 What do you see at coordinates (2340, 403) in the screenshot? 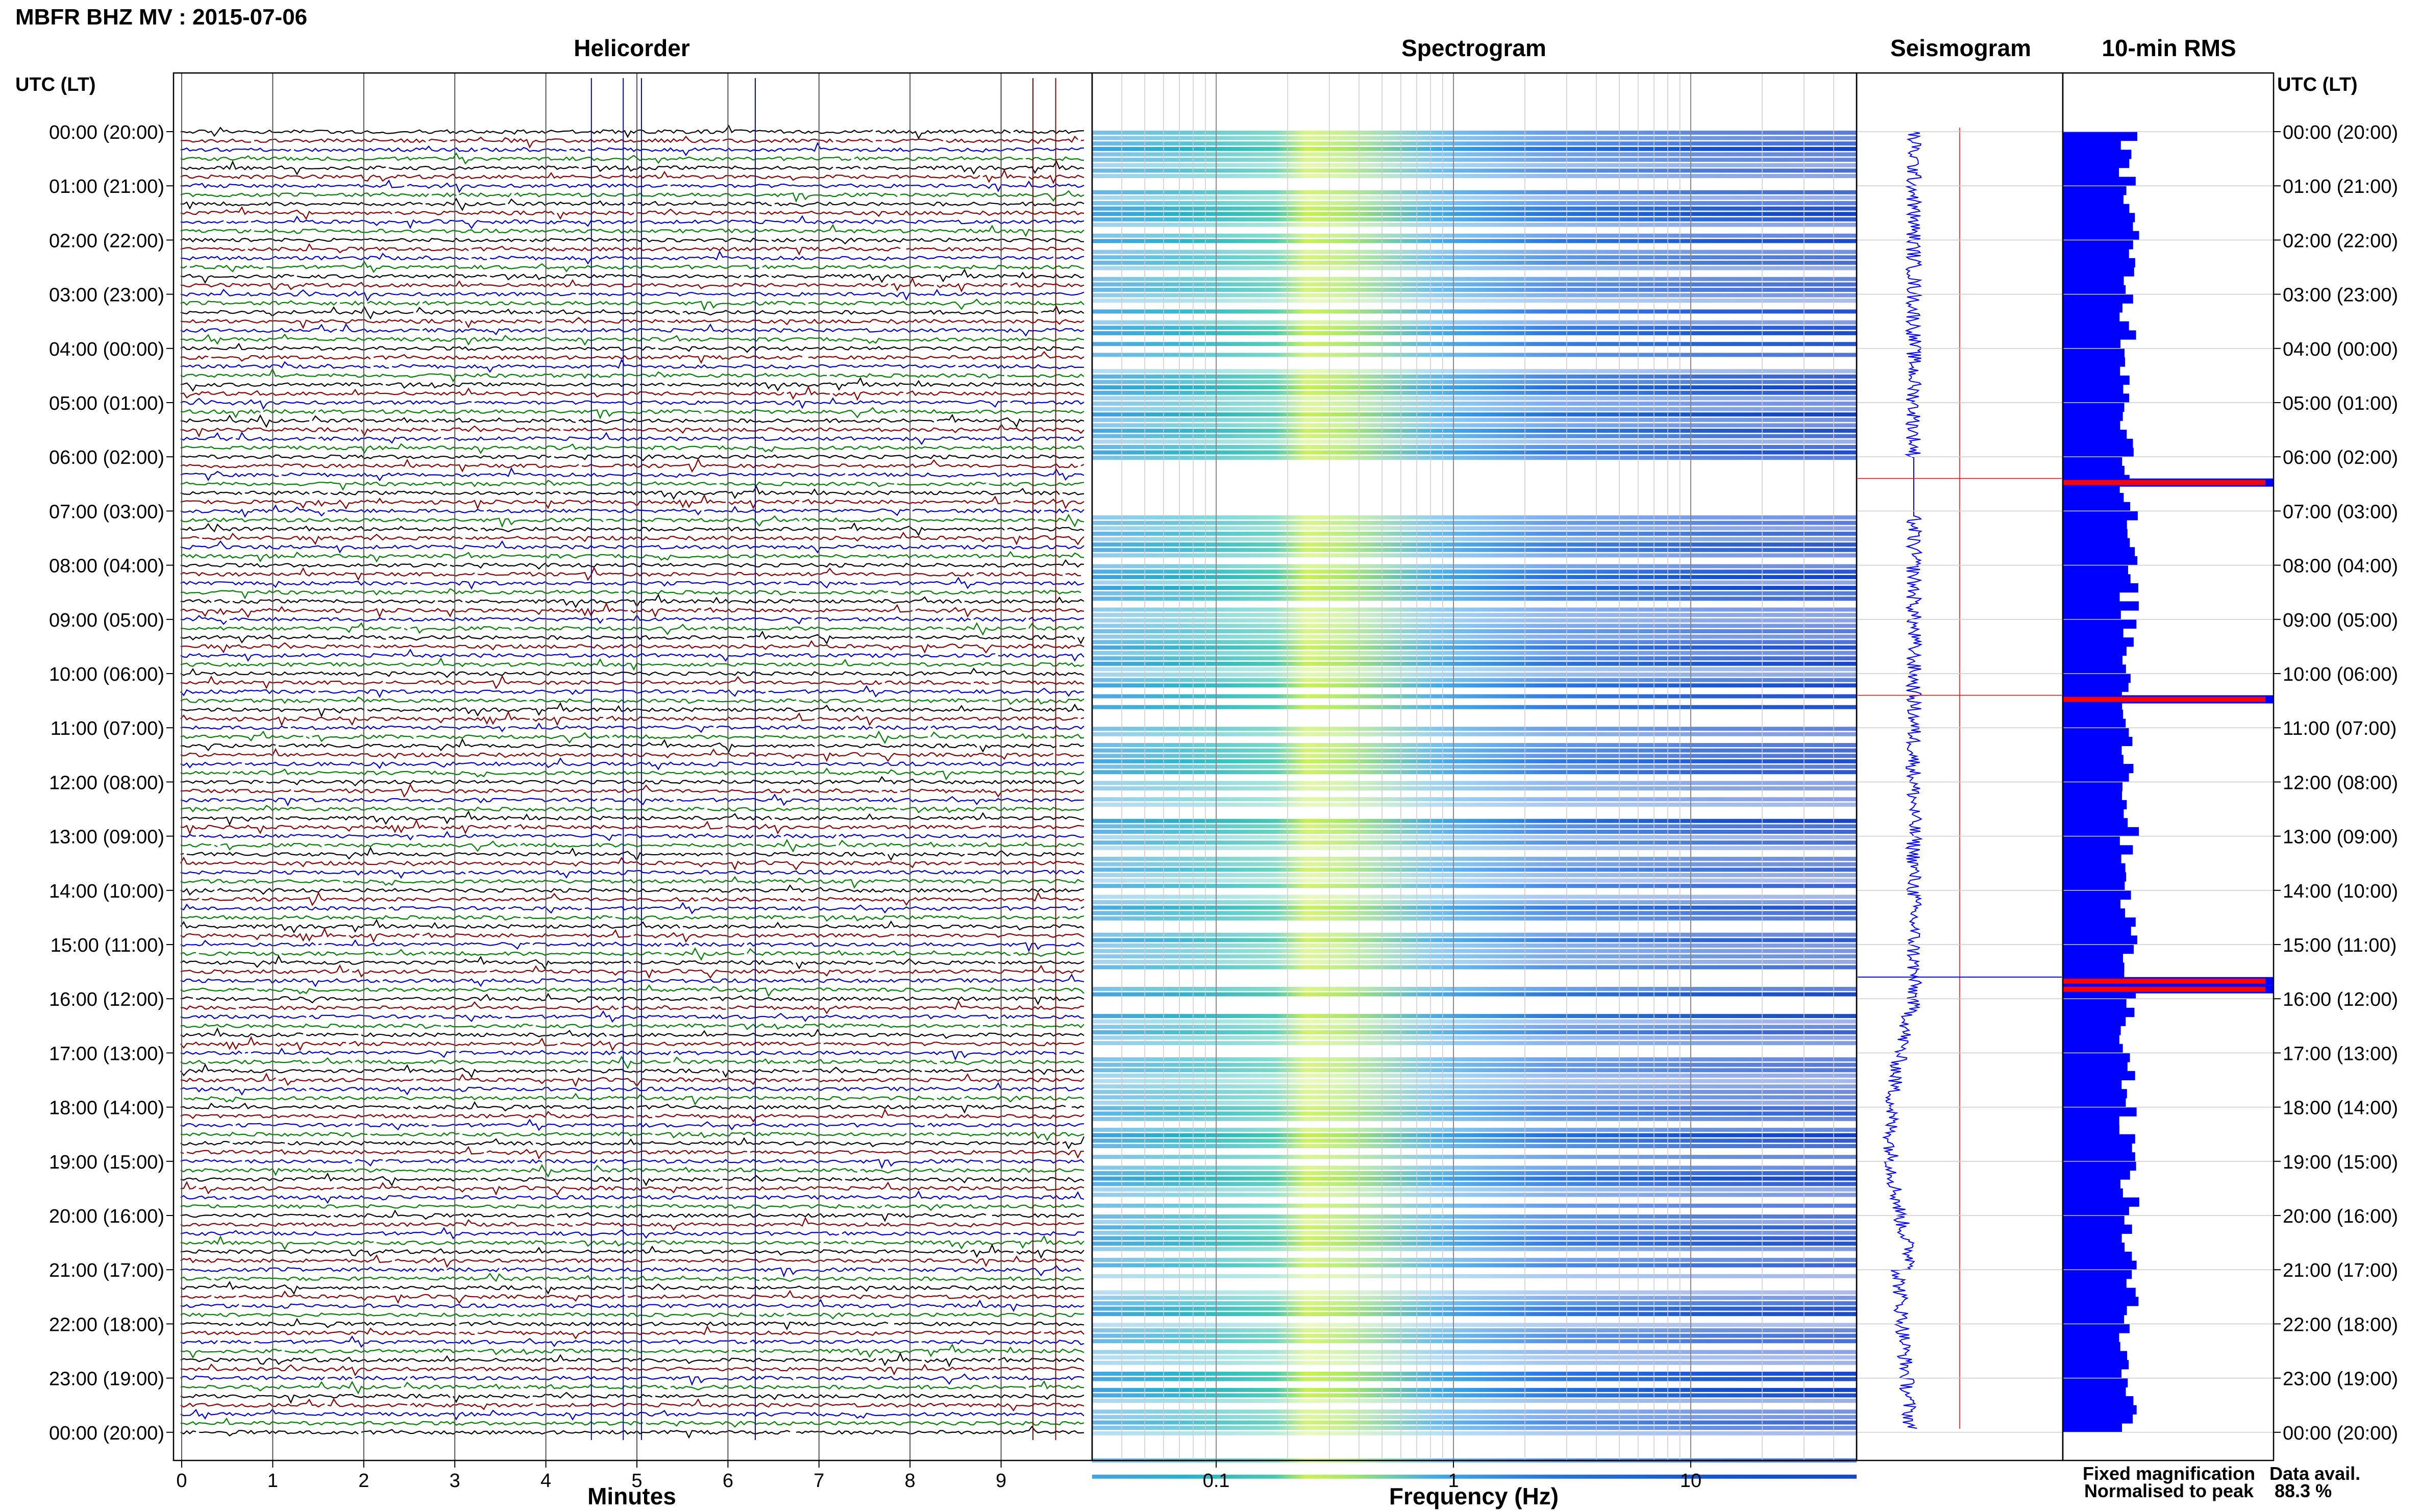
I see `time-label-right: 05:00 (01:00)` at bounding box center [2340, 403].